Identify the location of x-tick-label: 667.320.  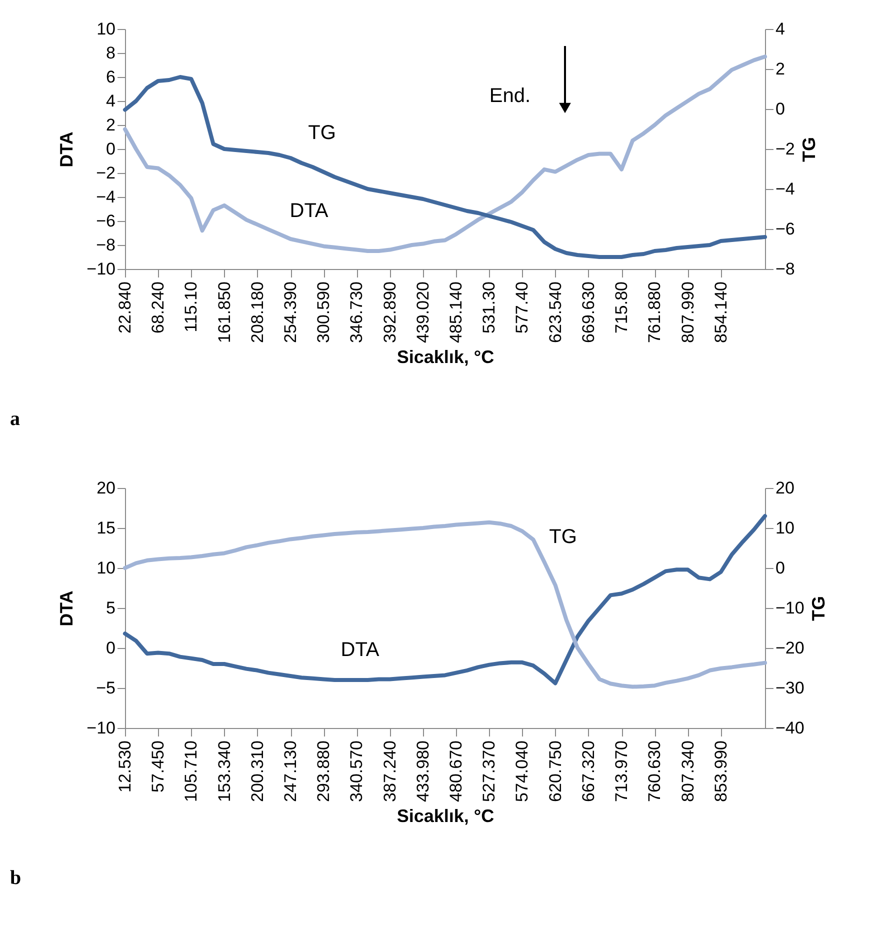
(588, 771).